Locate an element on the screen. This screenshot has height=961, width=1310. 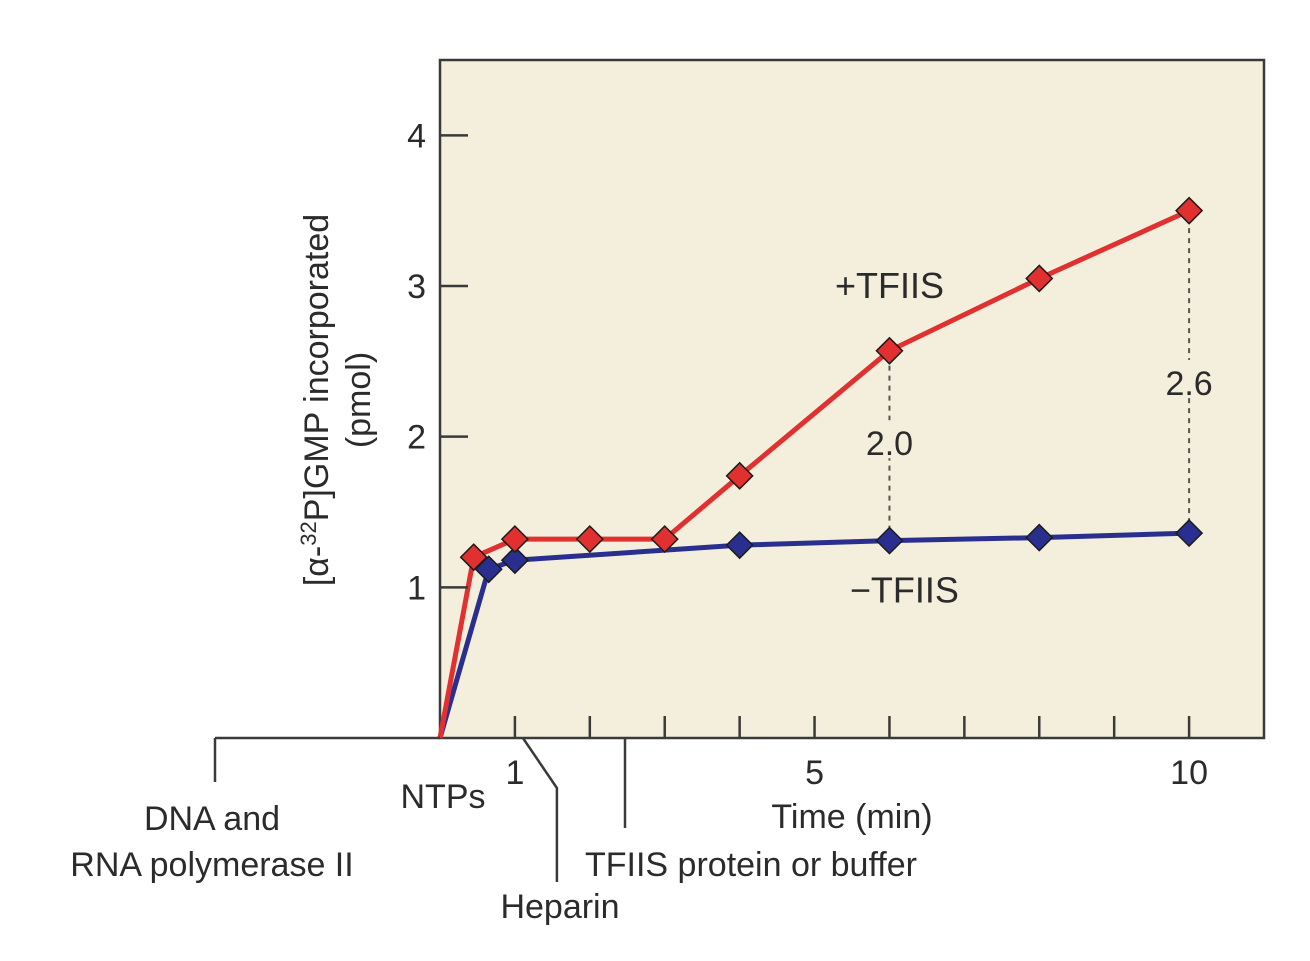
x-tick-label: 1 is located at coordinates (514, 773).